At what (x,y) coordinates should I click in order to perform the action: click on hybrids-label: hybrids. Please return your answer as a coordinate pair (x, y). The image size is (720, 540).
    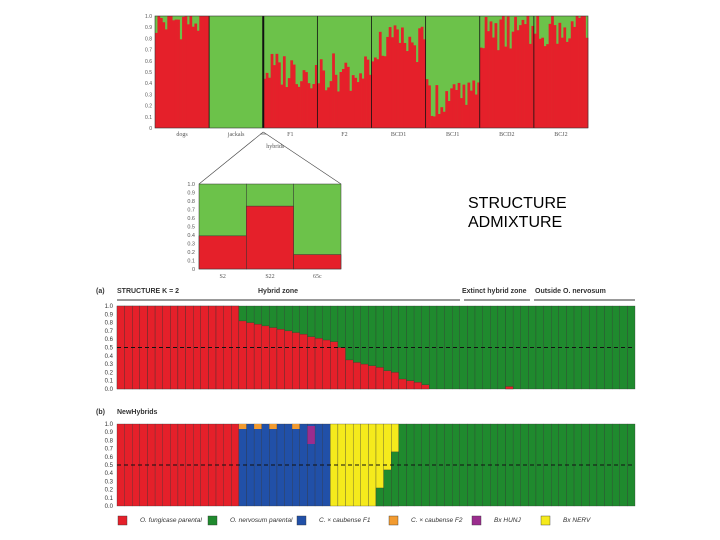
    Looking at the image, I should click on (275, 147).